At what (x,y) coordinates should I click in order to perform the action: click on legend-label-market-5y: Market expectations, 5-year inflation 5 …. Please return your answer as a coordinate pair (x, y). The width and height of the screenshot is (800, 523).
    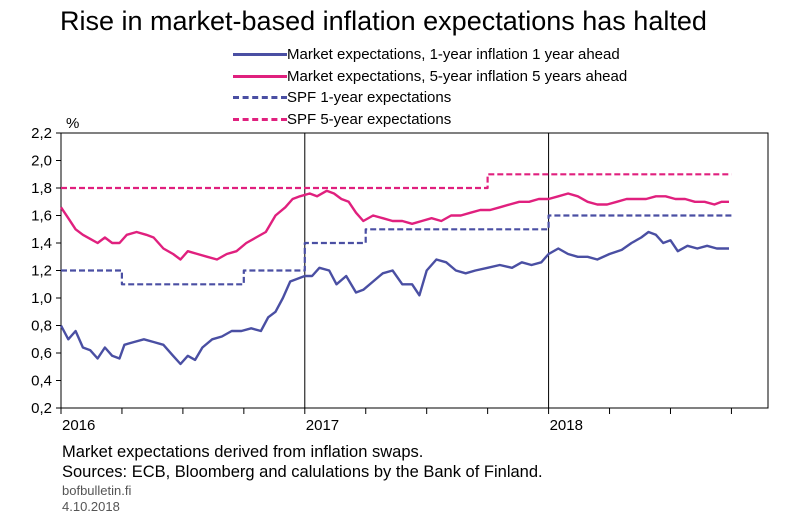
    Looking at the image, I should click on (457, 76).